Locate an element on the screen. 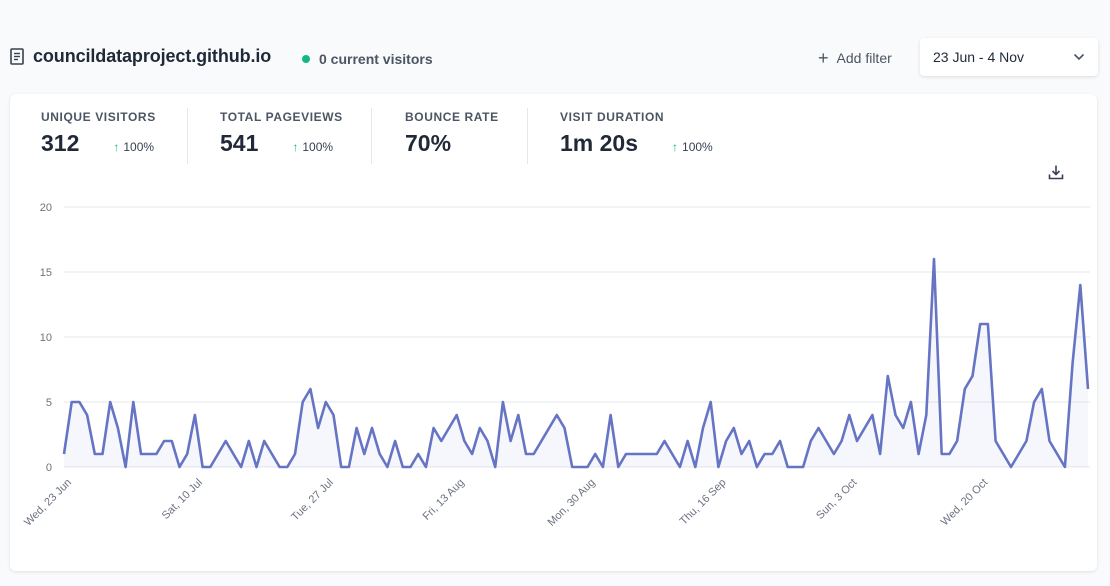 Image resolution: width=1110 pixels, height=586 pixels. date-range-label: 23 Jun - 4 Nov is located at coordinates (979, 57).